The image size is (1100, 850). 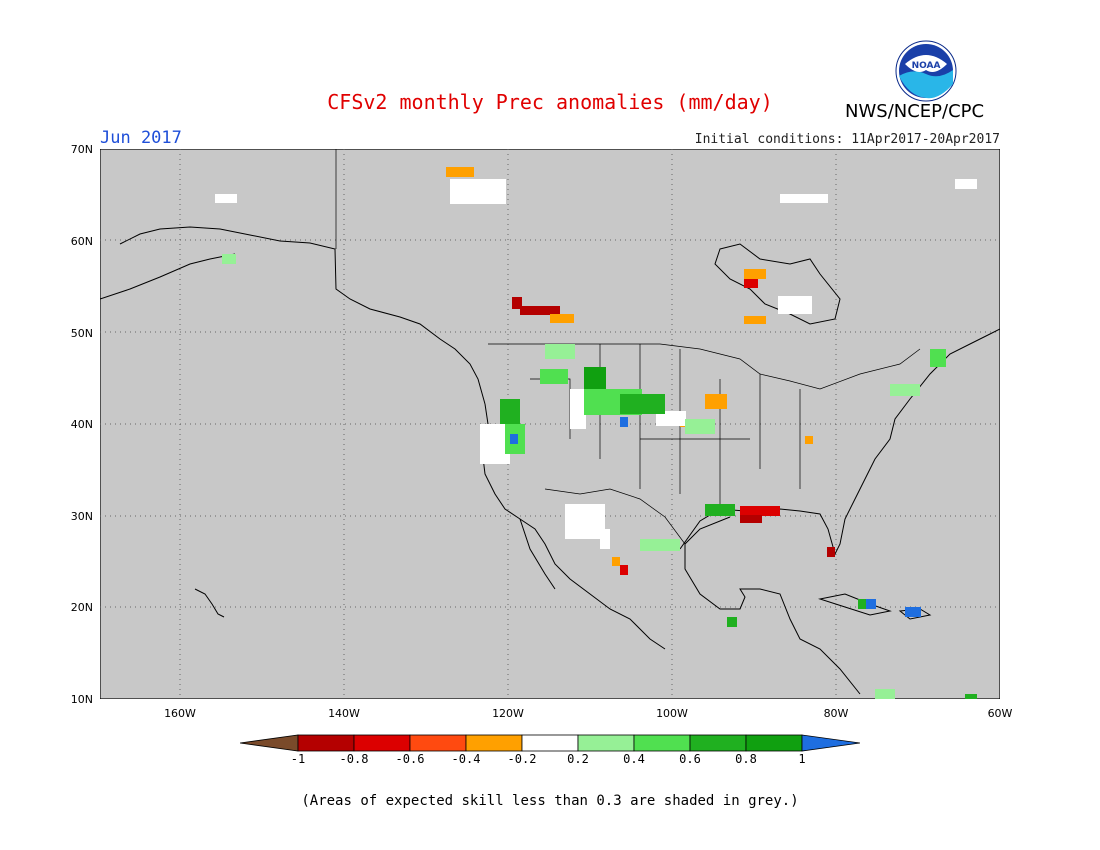 What do you see at coordinates (690, 759) in the screenshot?
I see `colorbar-label: 0.6` at bounding box center [690, 759].